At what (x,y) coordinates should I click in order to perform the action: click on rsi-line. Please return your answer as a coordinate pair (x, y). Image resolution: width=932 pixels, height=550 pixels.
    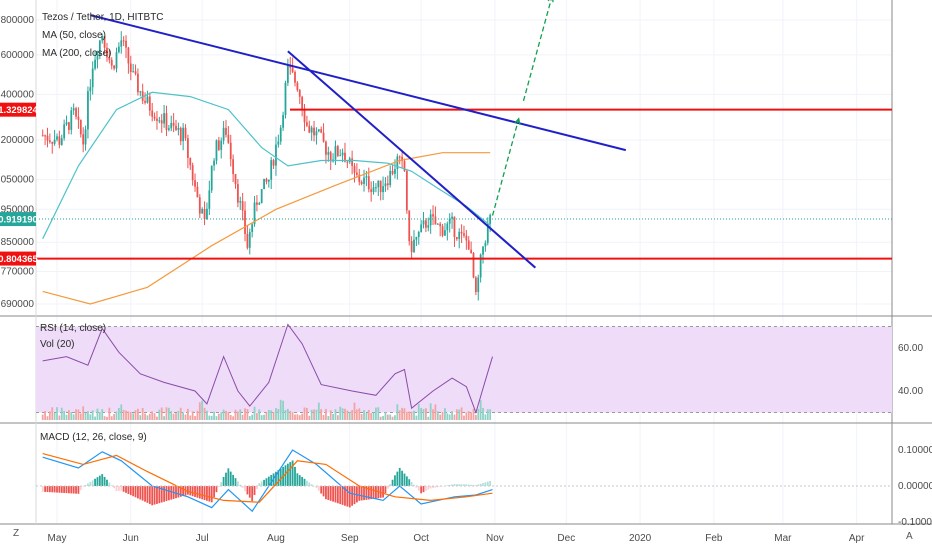
    Looking at the image, I should click on (267, 369).